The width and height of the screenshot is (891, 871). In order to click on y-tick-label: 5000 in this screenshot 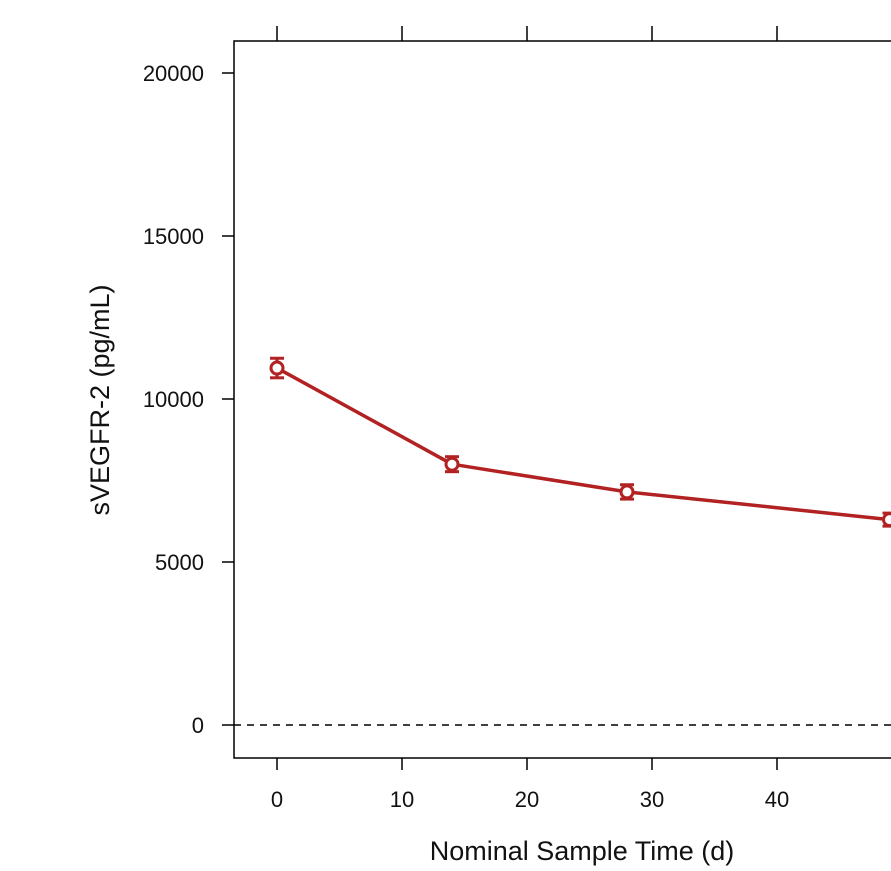, I will do `click(179, 562)`.